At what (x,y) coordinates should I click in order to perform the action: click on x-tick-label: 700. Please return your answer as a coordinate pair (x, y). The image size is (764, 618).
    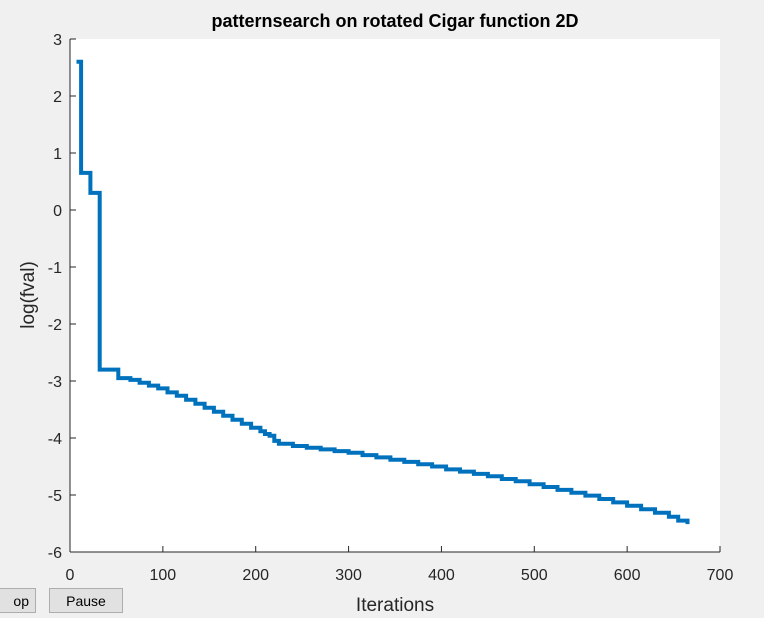
    Looking at the image, I should click on (720, 575).